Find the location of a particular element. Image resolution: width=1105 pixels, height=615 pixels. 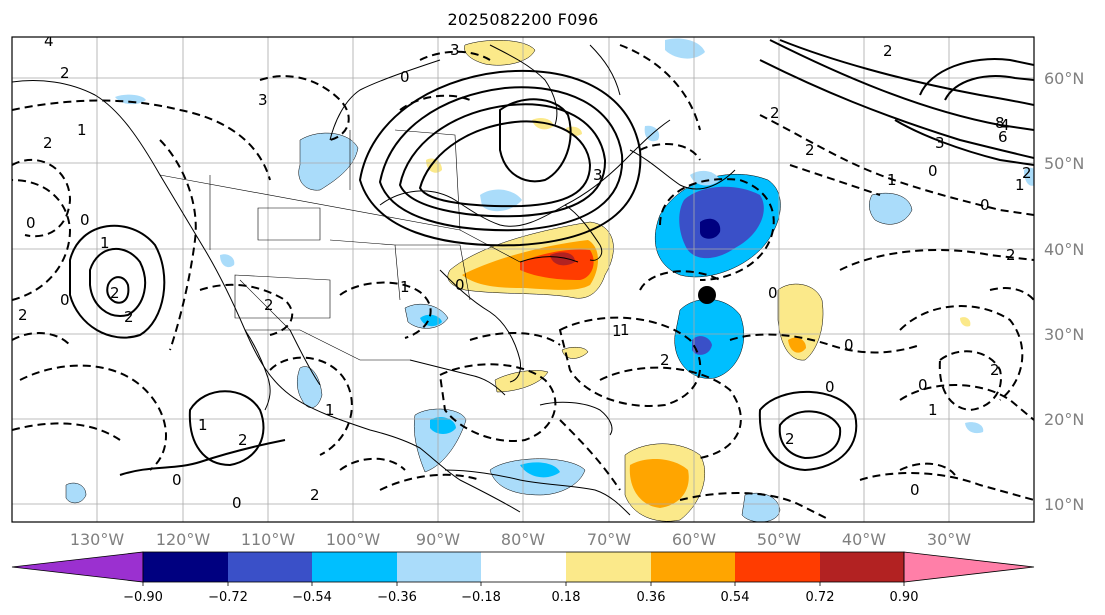

lon-label: 60°W is located at coordinates (694, 539).